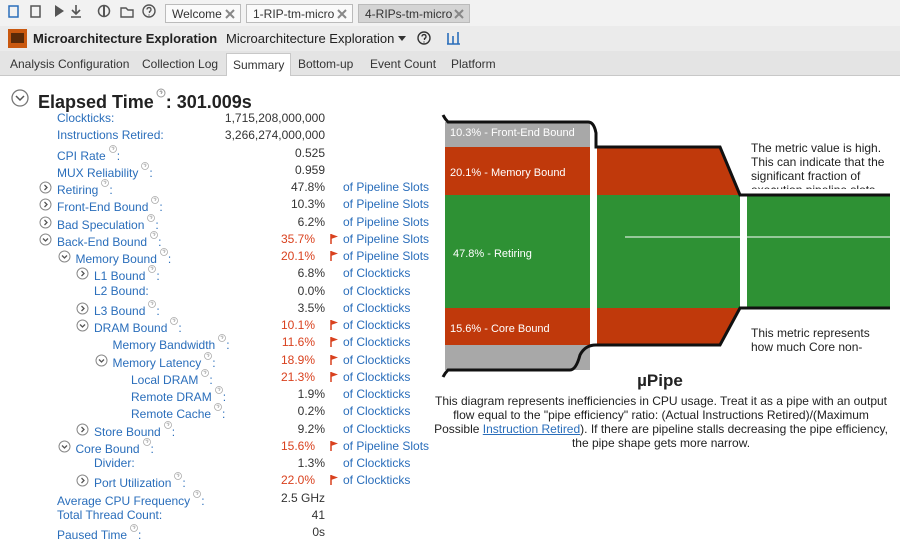 The image size is (900, 548). Describe the element at coordinates (120, 276) in the screenshot. I see `metric-name: L1 Bound` at that location.